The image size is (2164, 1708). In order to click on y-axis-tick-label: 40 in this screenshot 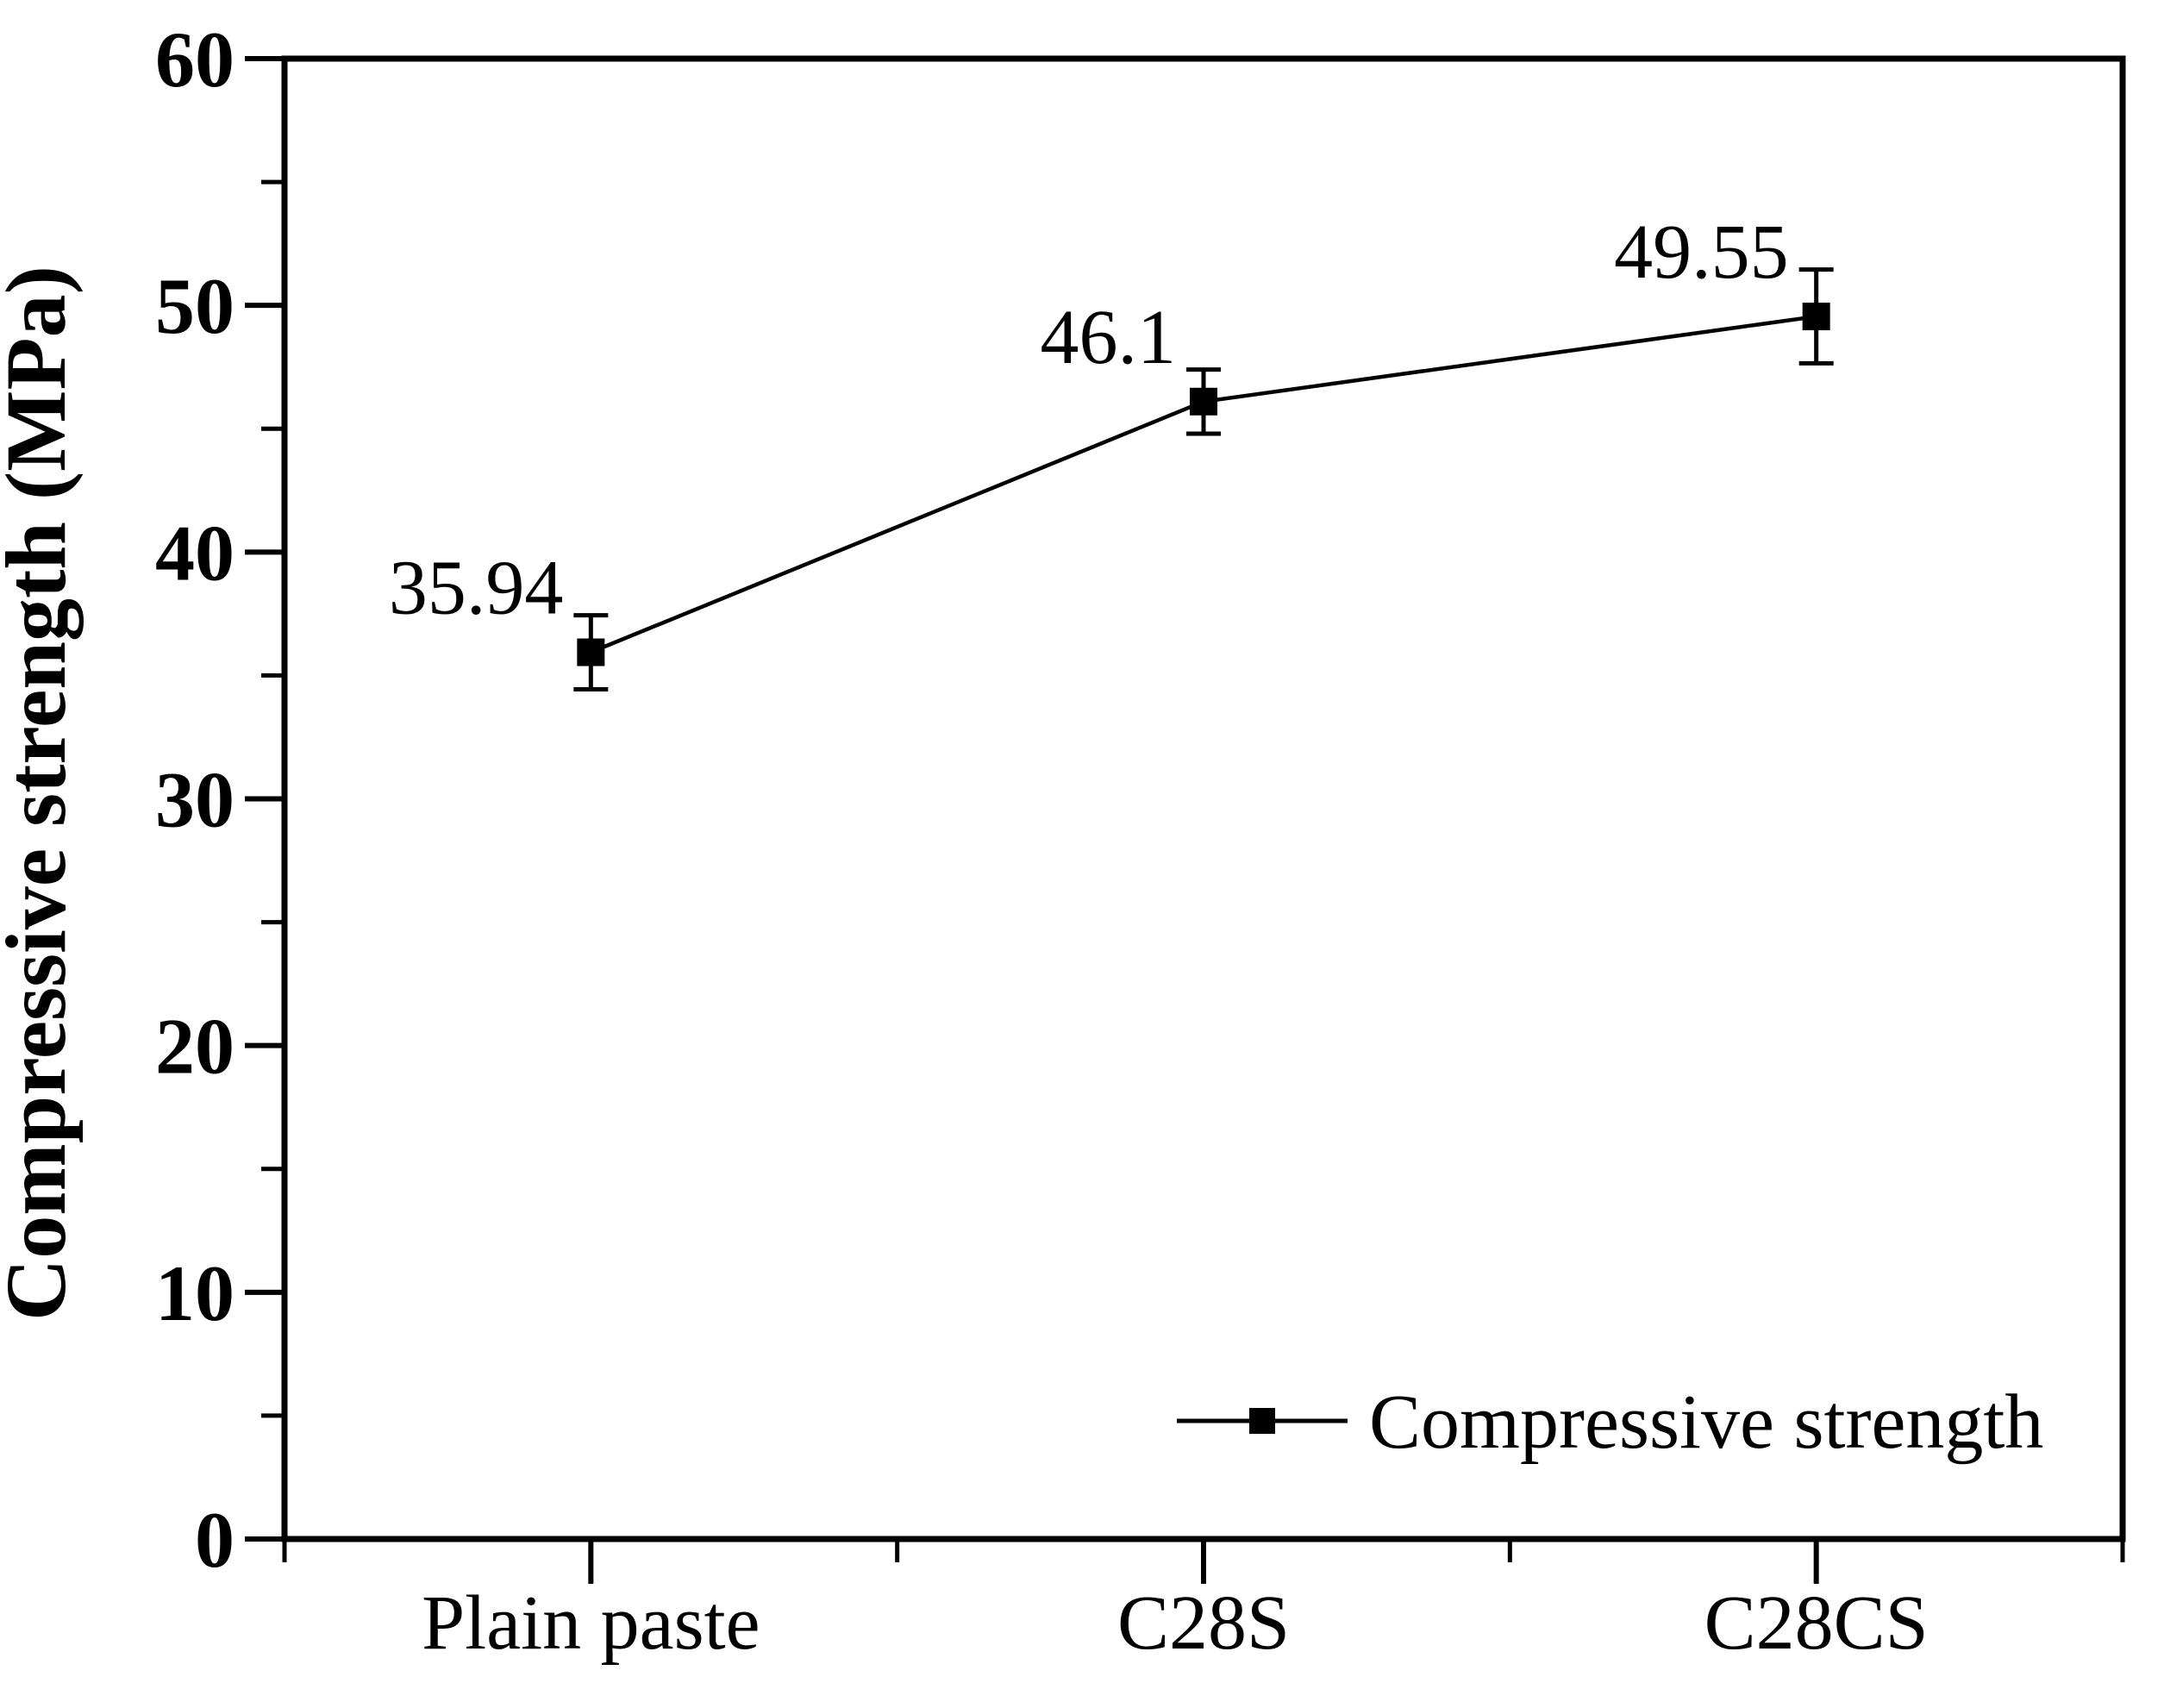, I will do `click(195, 553)`.